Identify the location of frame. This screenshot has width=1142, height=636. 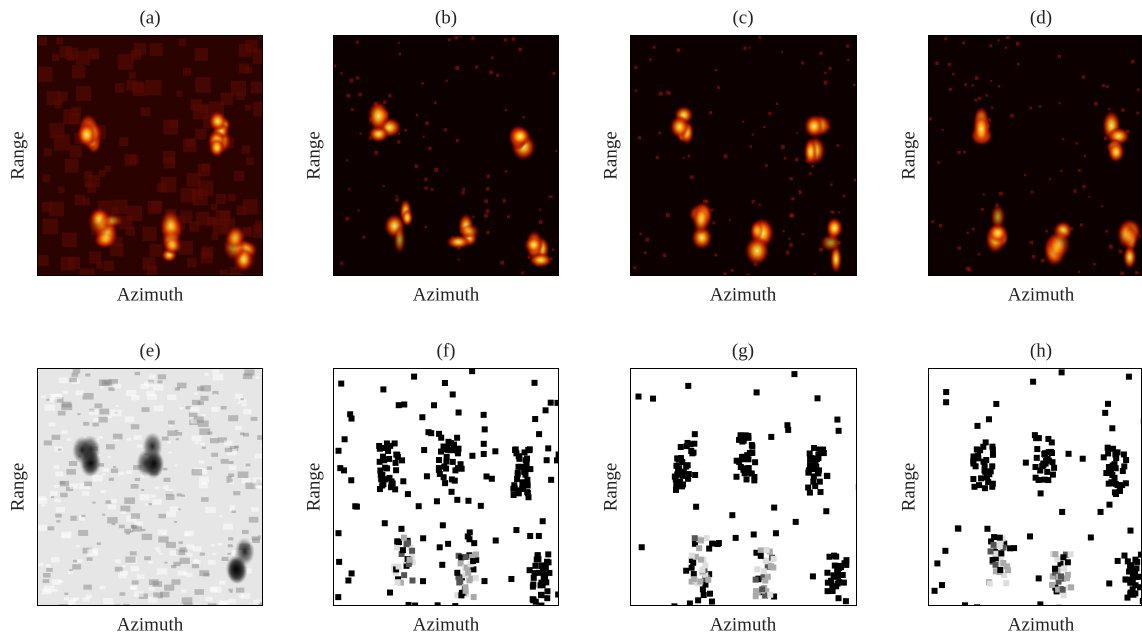
(743, 487).